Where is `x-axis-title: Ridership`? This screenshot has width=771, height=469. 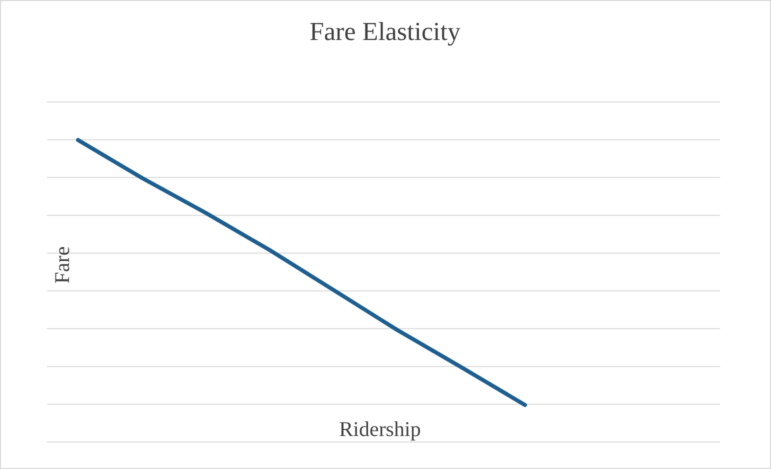
x-axis-title: Ridership is located at coordinates (380, 429).